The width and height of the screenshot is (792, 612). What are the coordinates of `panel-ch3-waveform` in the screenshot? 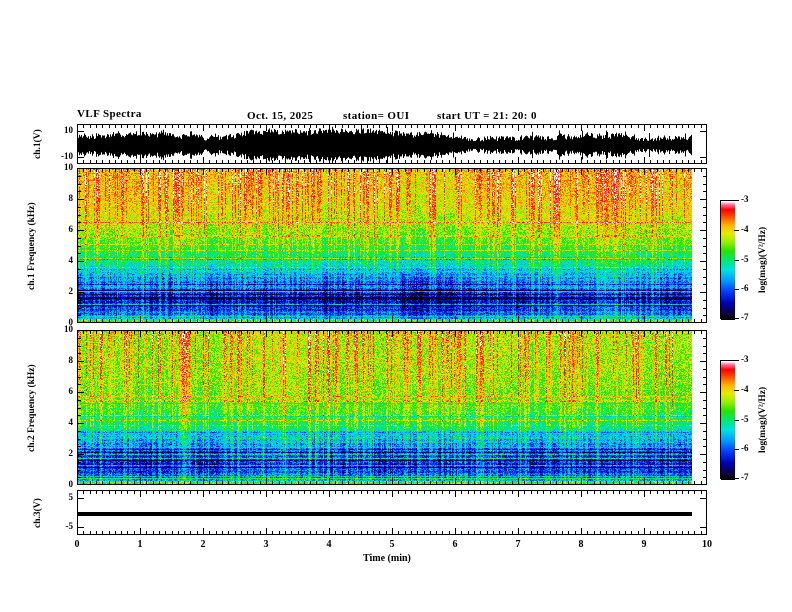 It's located at (392, 512).